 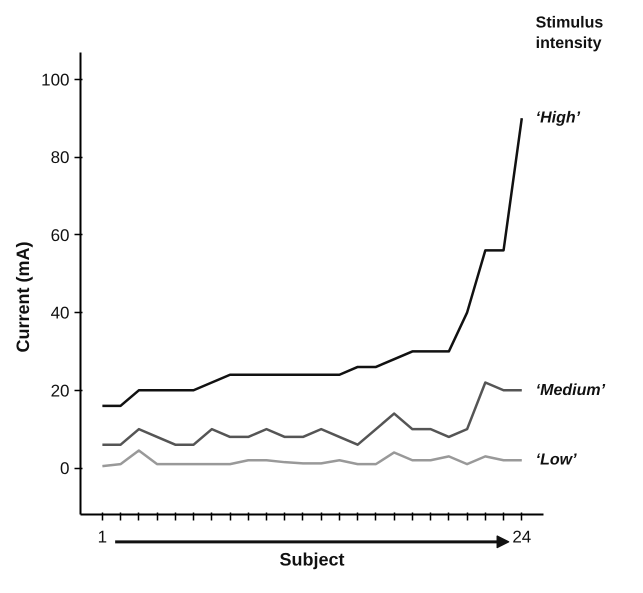 I want to click on y-tick-label: 100, so click(x=55, y=80).